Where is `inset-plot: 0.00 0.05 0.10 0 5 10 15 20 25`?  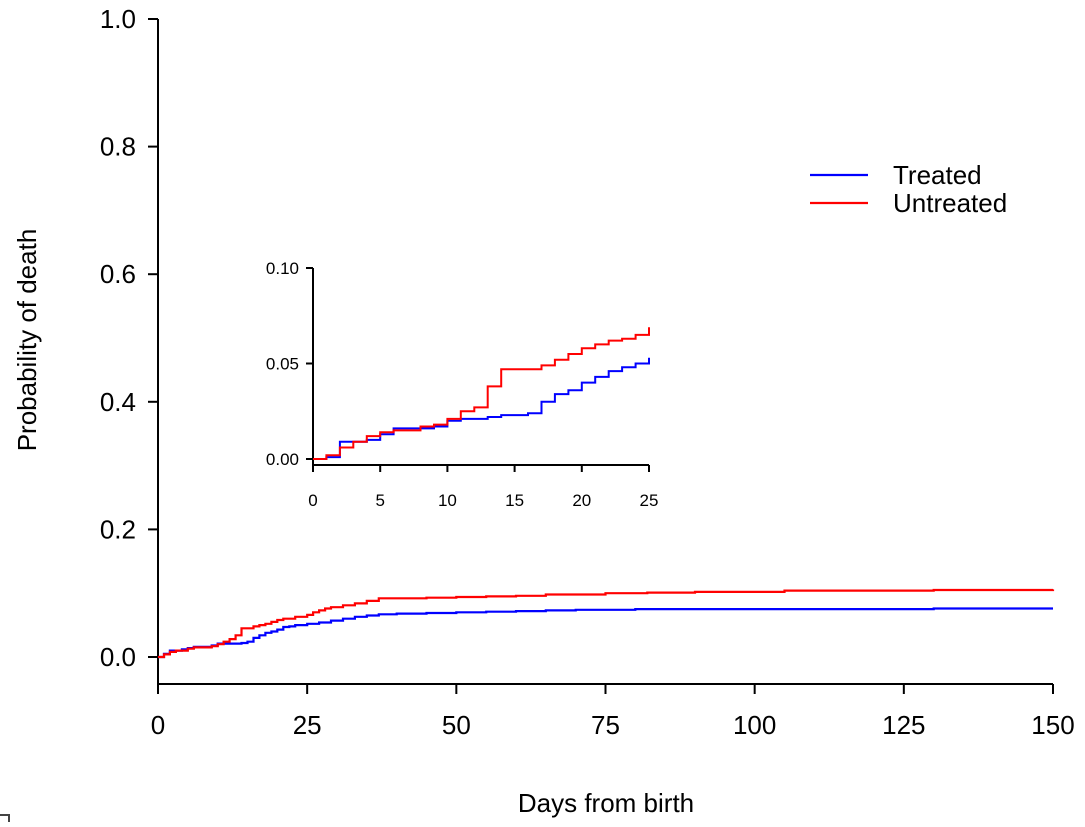 inset-plot: 0.00 0.05 0.10 0 5 10 15 20 25 is located at coordinates (462, 384).